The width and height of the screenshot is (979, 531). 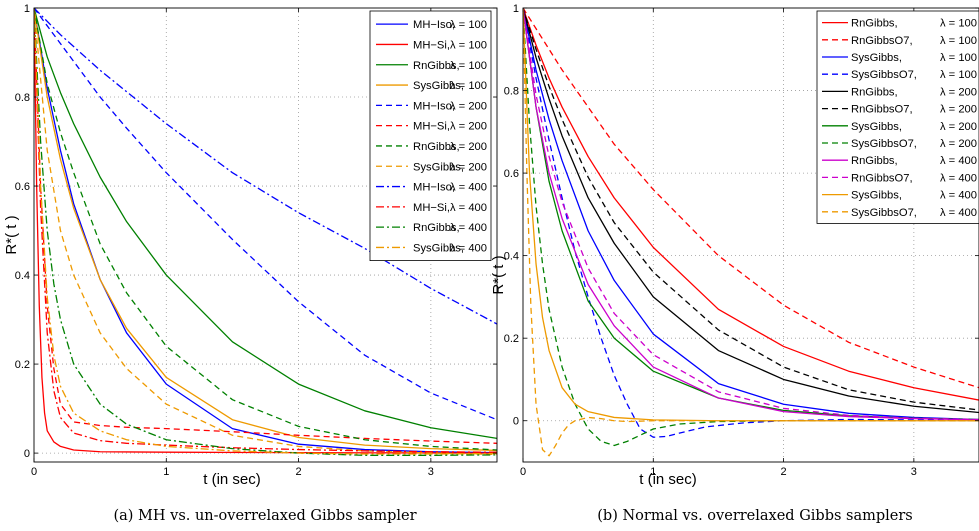 I want to click on legend-label-6: SysGibbs,, so click(x=876, y=127).